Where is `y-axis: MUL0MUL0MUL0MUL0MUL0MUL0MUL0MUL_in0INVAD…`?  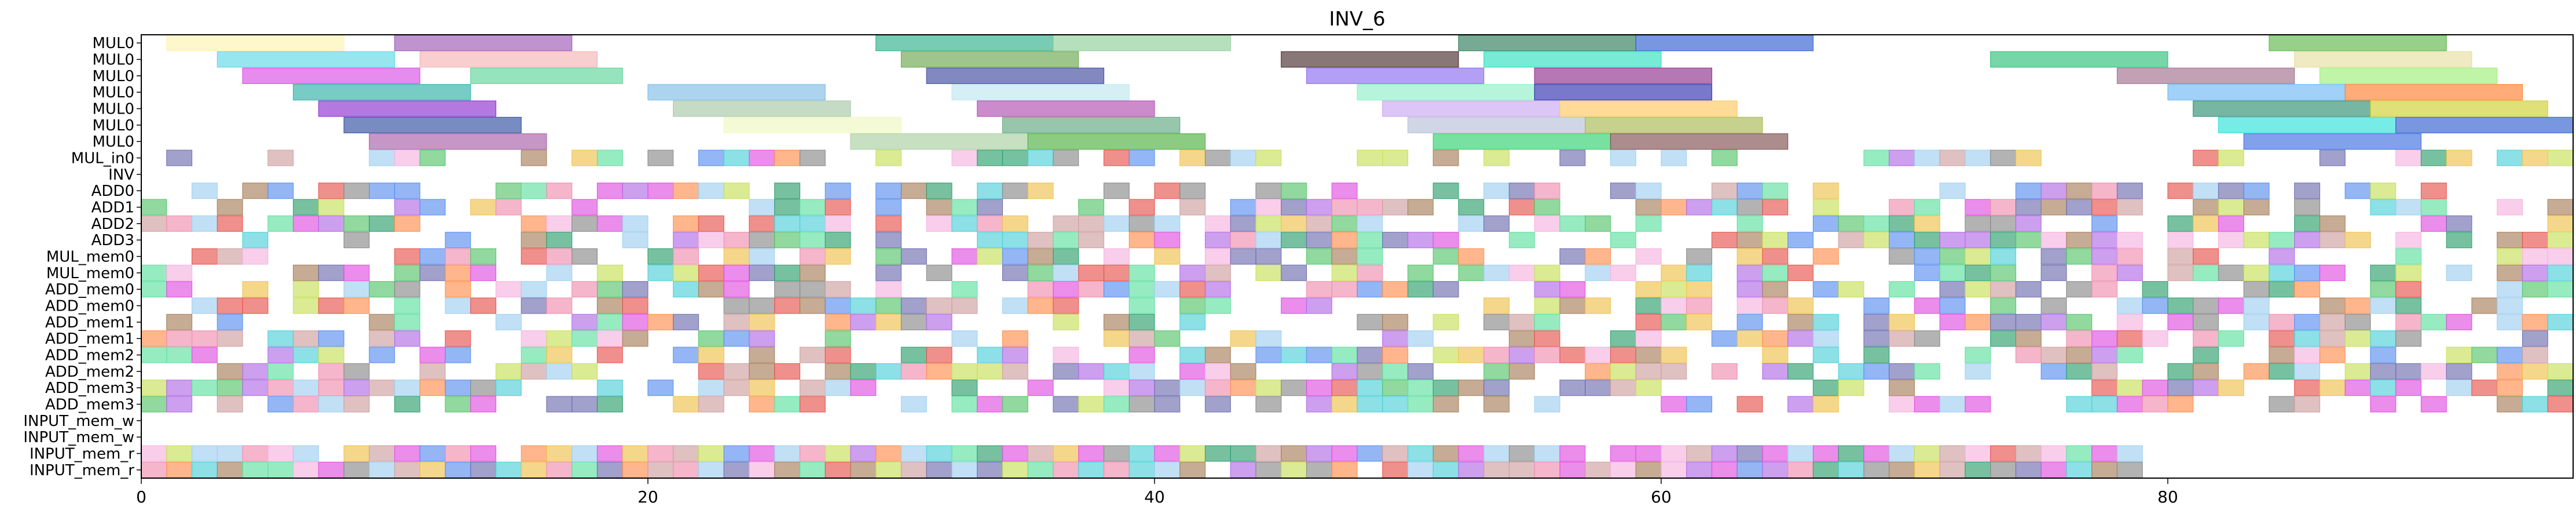 y-axis: MUL0MUL0MUL0MUL0MUL0MUL0MUL0MUL_in0INVAD… is located at coordinates (82, 257).